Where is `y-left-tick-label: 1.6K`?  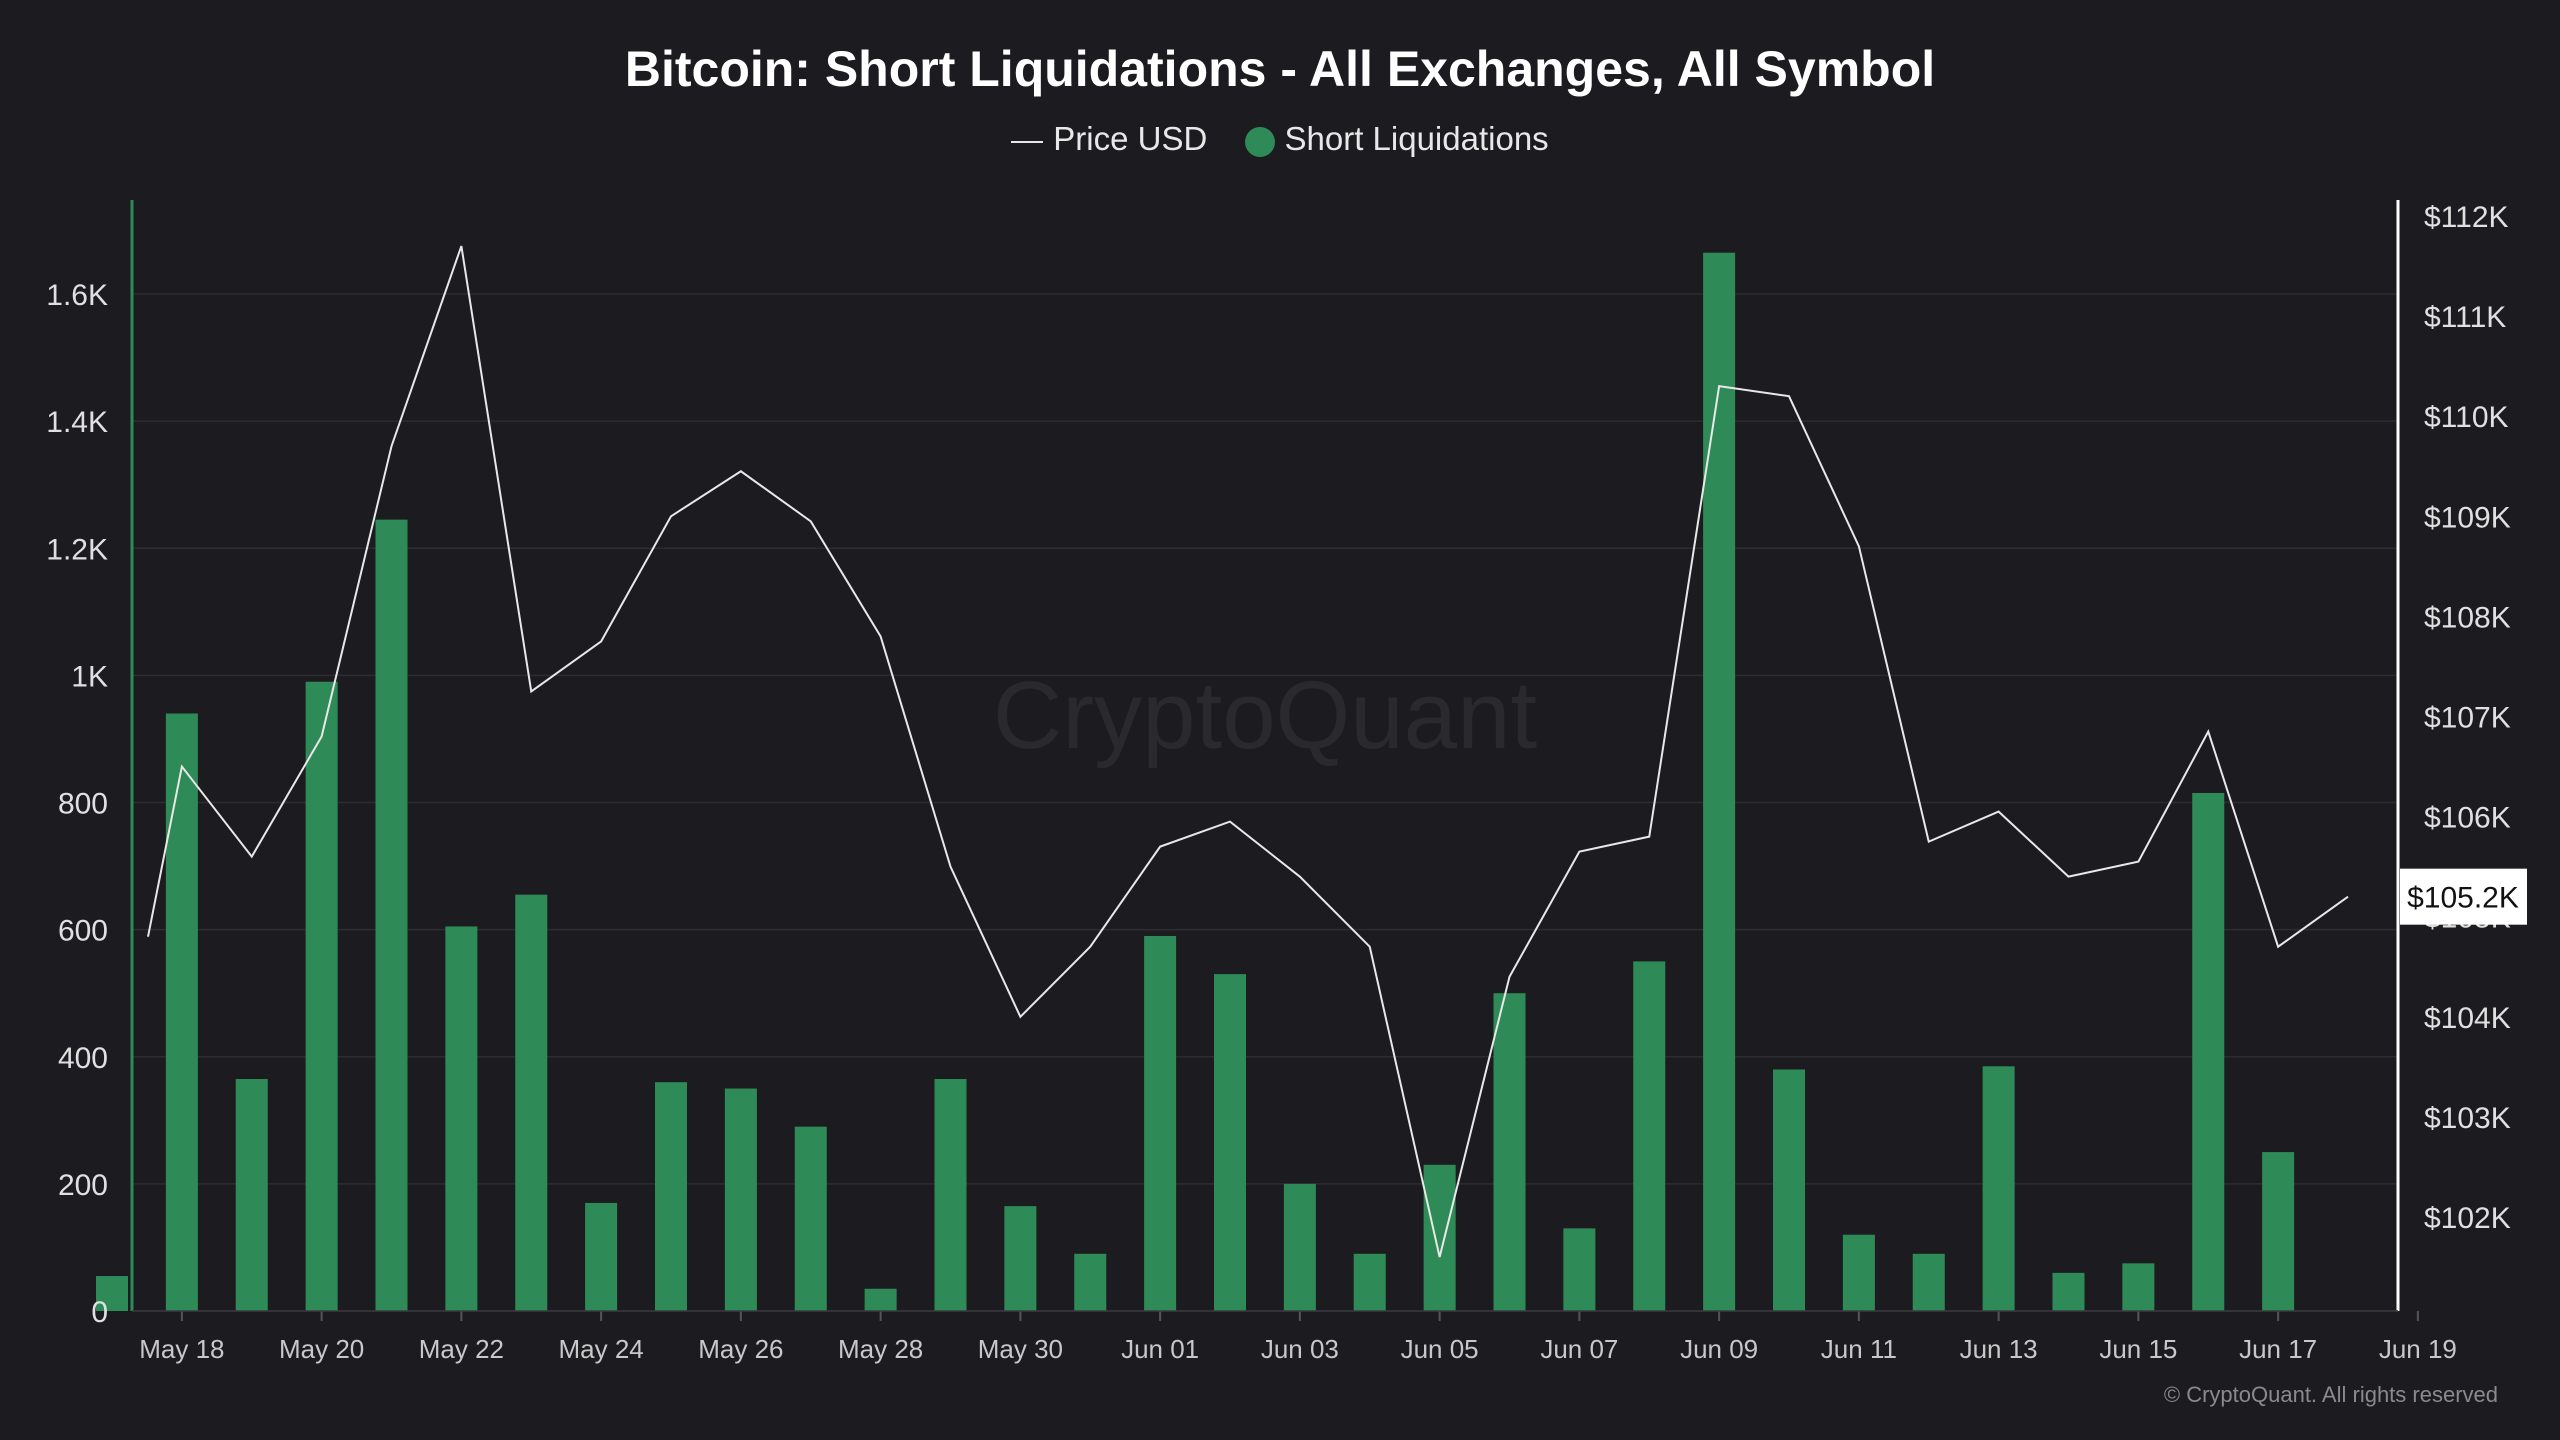 y-left-tick-label: 1.6K is located at coordinates (77, 295).